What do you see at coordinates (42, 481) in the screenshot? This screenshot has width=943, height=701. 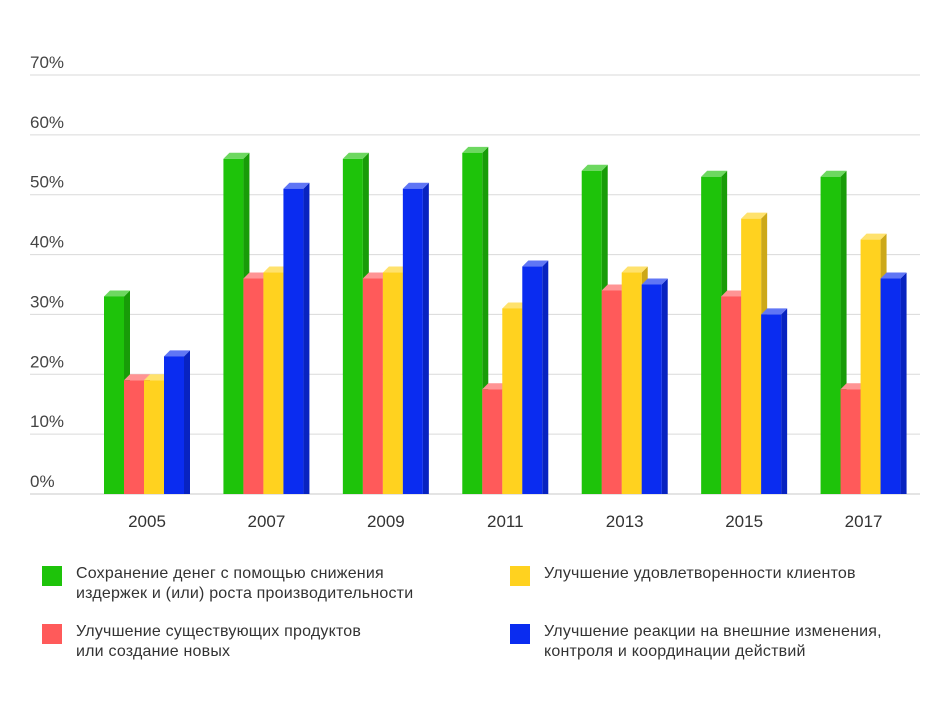 I see `y-tick-label: 0%` at bounding box center [42, 481].